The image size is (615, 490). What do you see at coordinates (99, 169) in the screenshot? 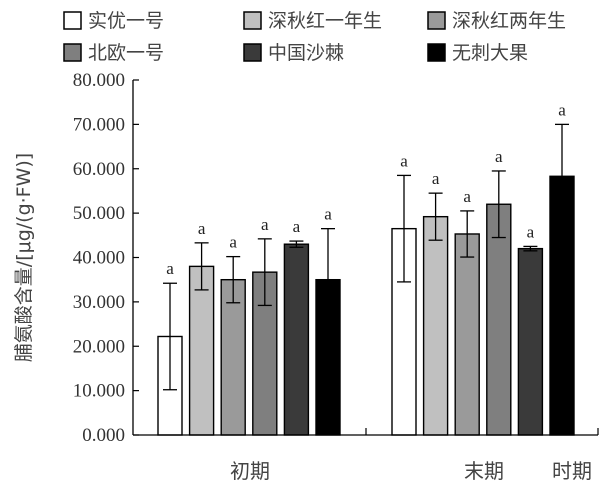
I see `y-tick-label: 60.000` at bounding box center [99, 169].